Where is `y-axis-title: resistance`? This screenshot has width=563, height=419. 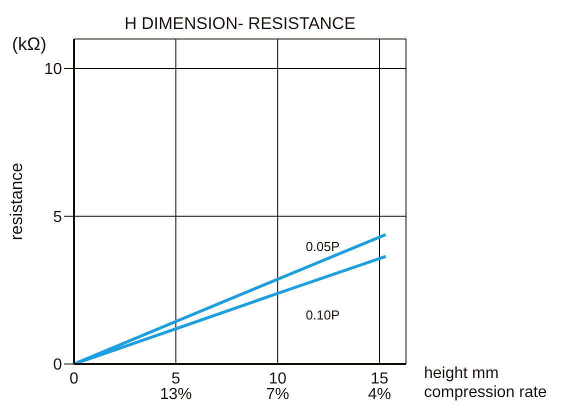
y-axis-title: resistance is located at coordinates (16, 201).